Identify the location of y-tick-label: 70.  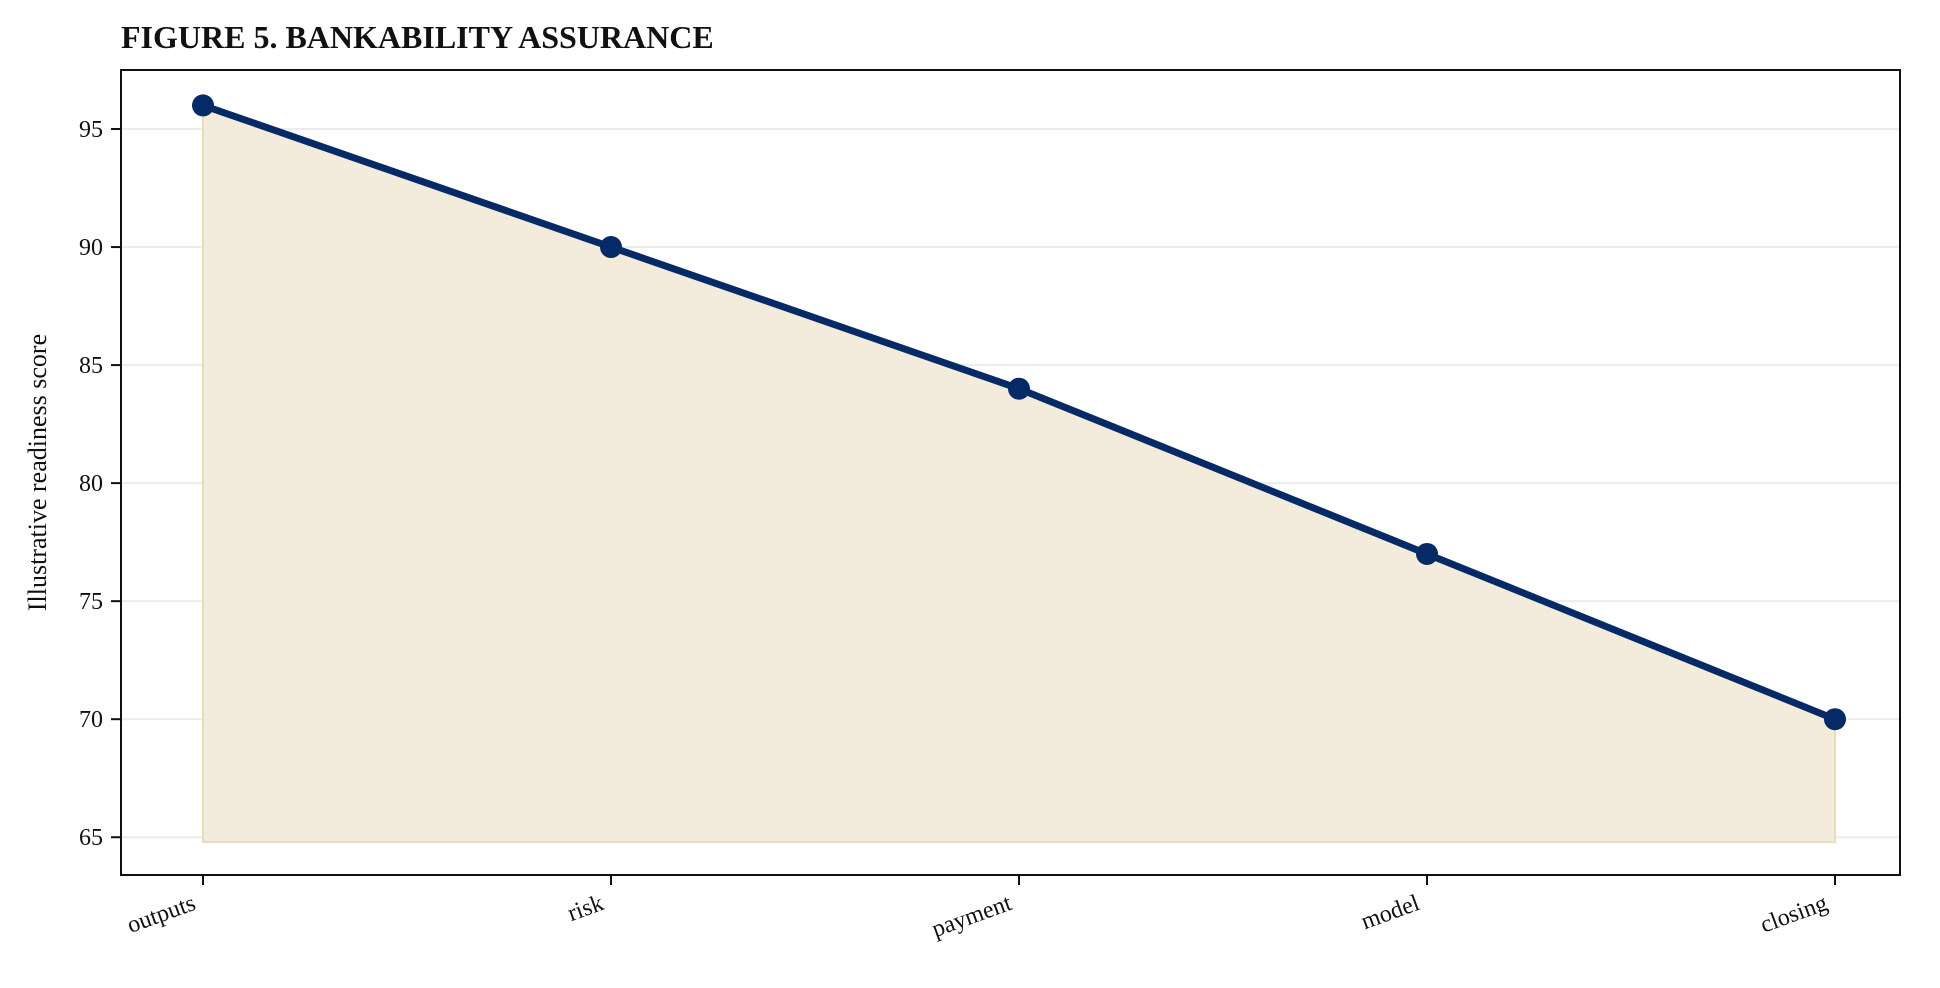
(91, 720).